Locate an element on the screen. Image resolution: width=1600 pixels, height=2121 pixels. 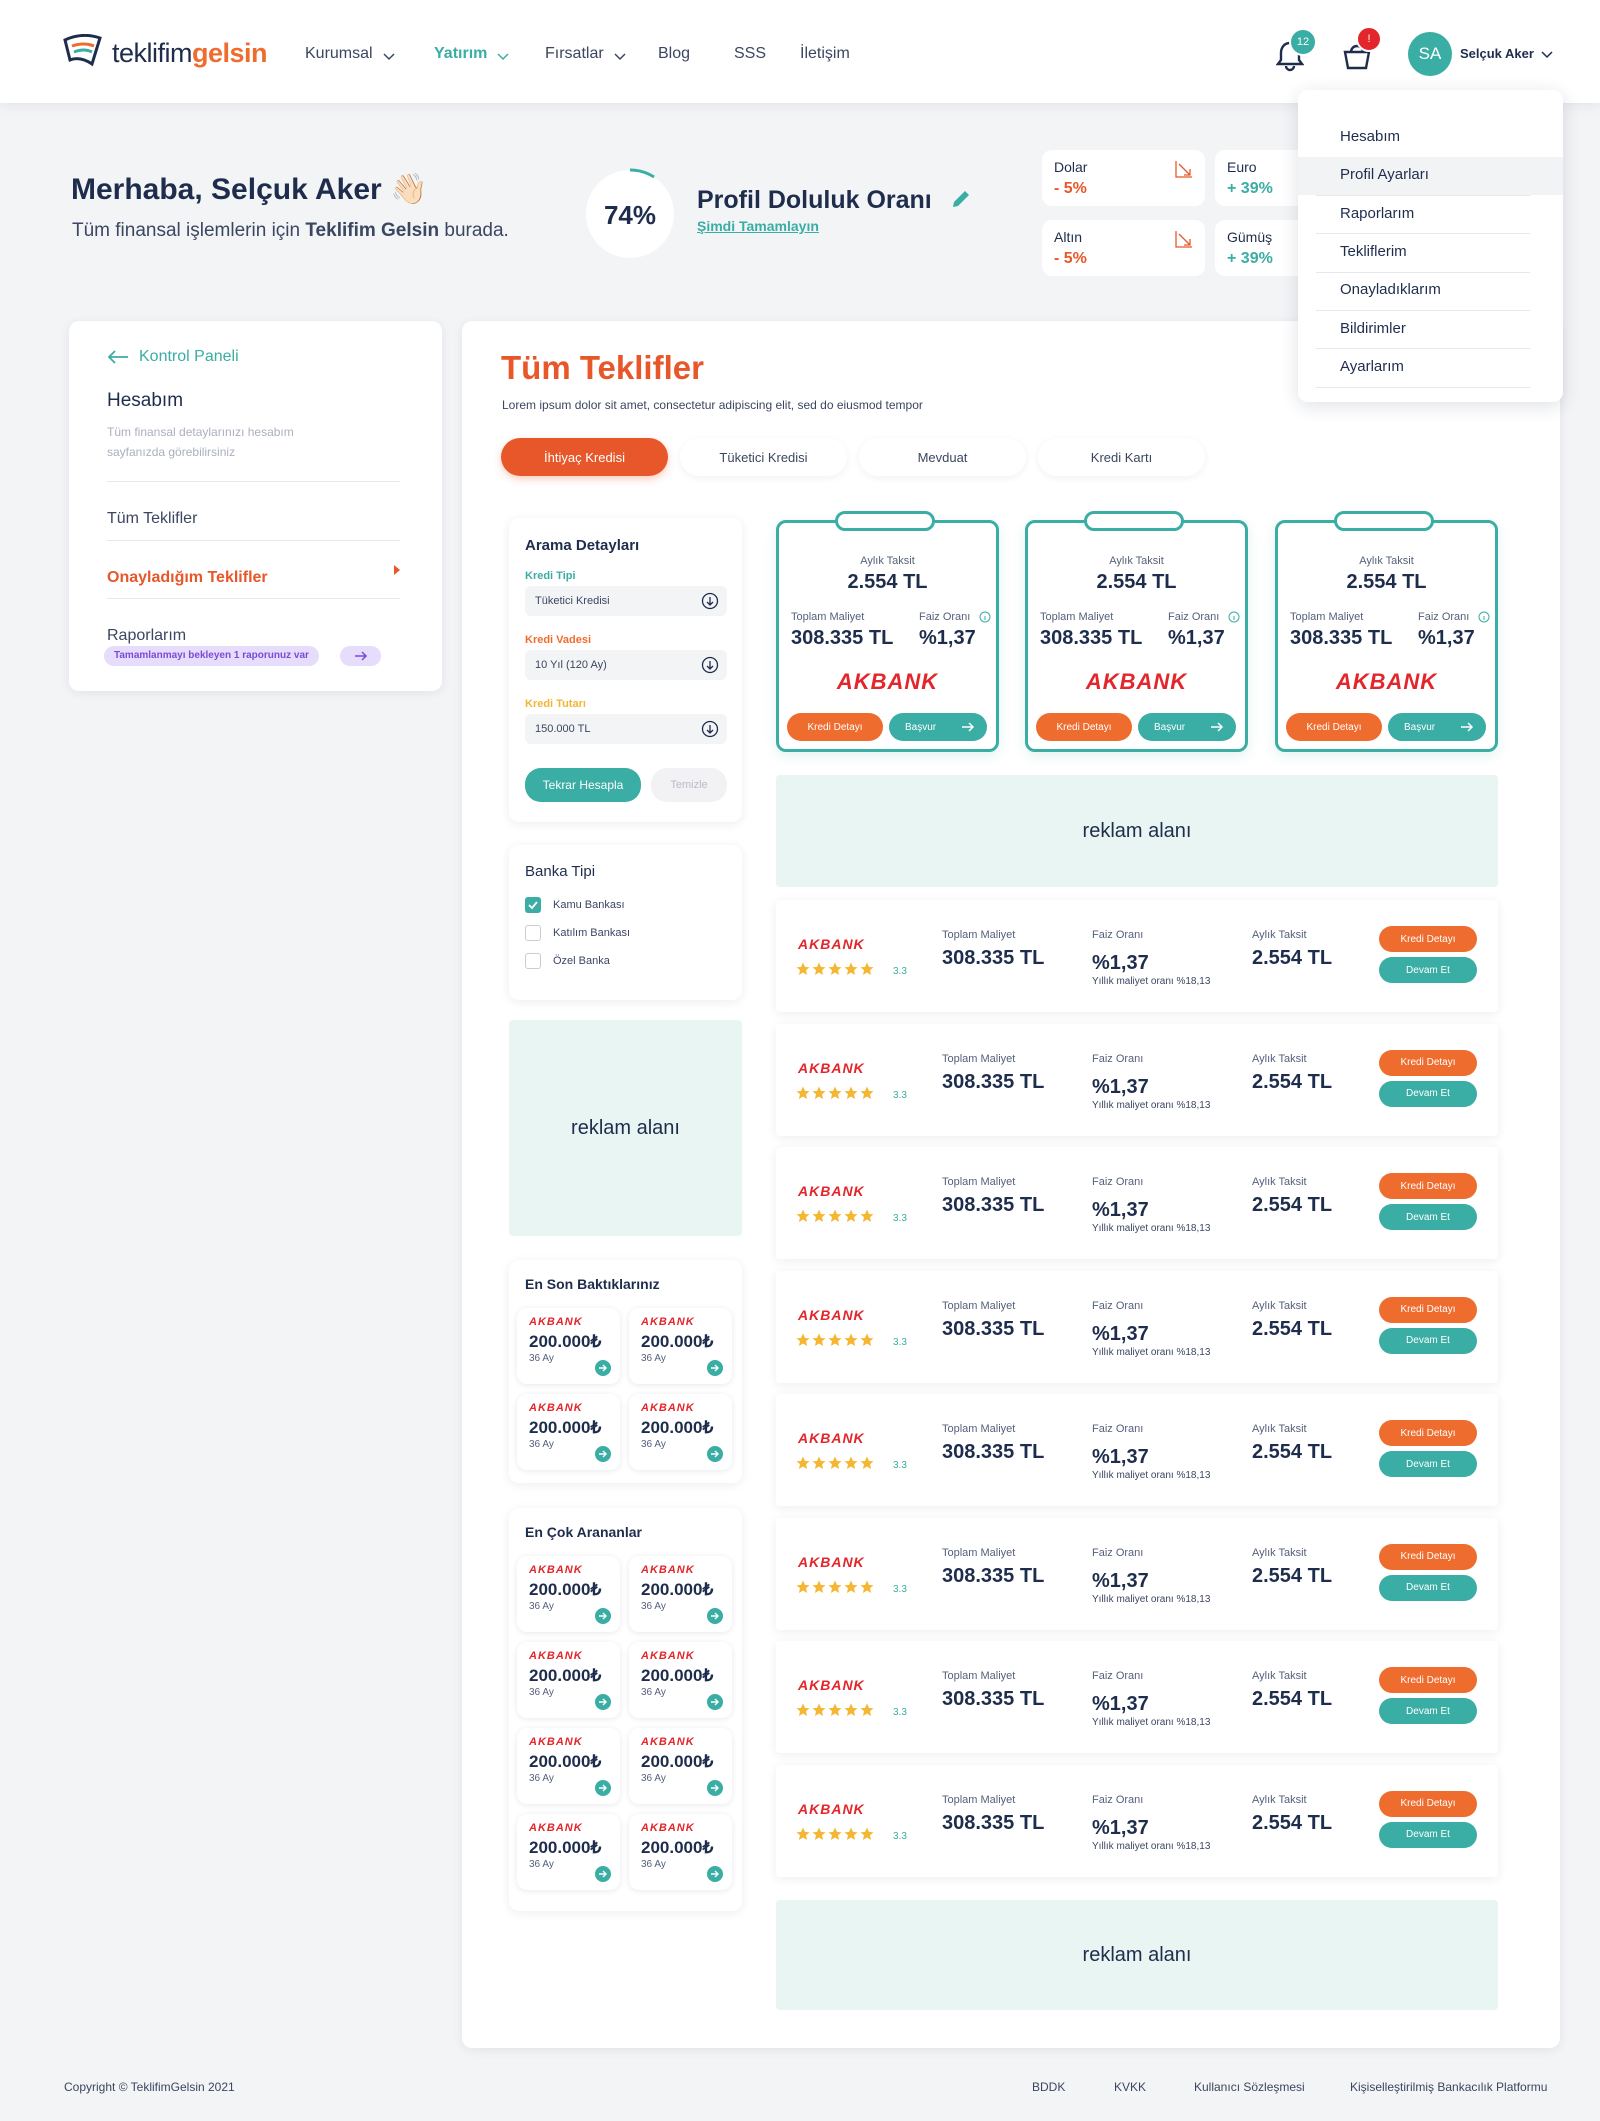
bank-logo: AKBANK is located at coordinates (831, 1561).